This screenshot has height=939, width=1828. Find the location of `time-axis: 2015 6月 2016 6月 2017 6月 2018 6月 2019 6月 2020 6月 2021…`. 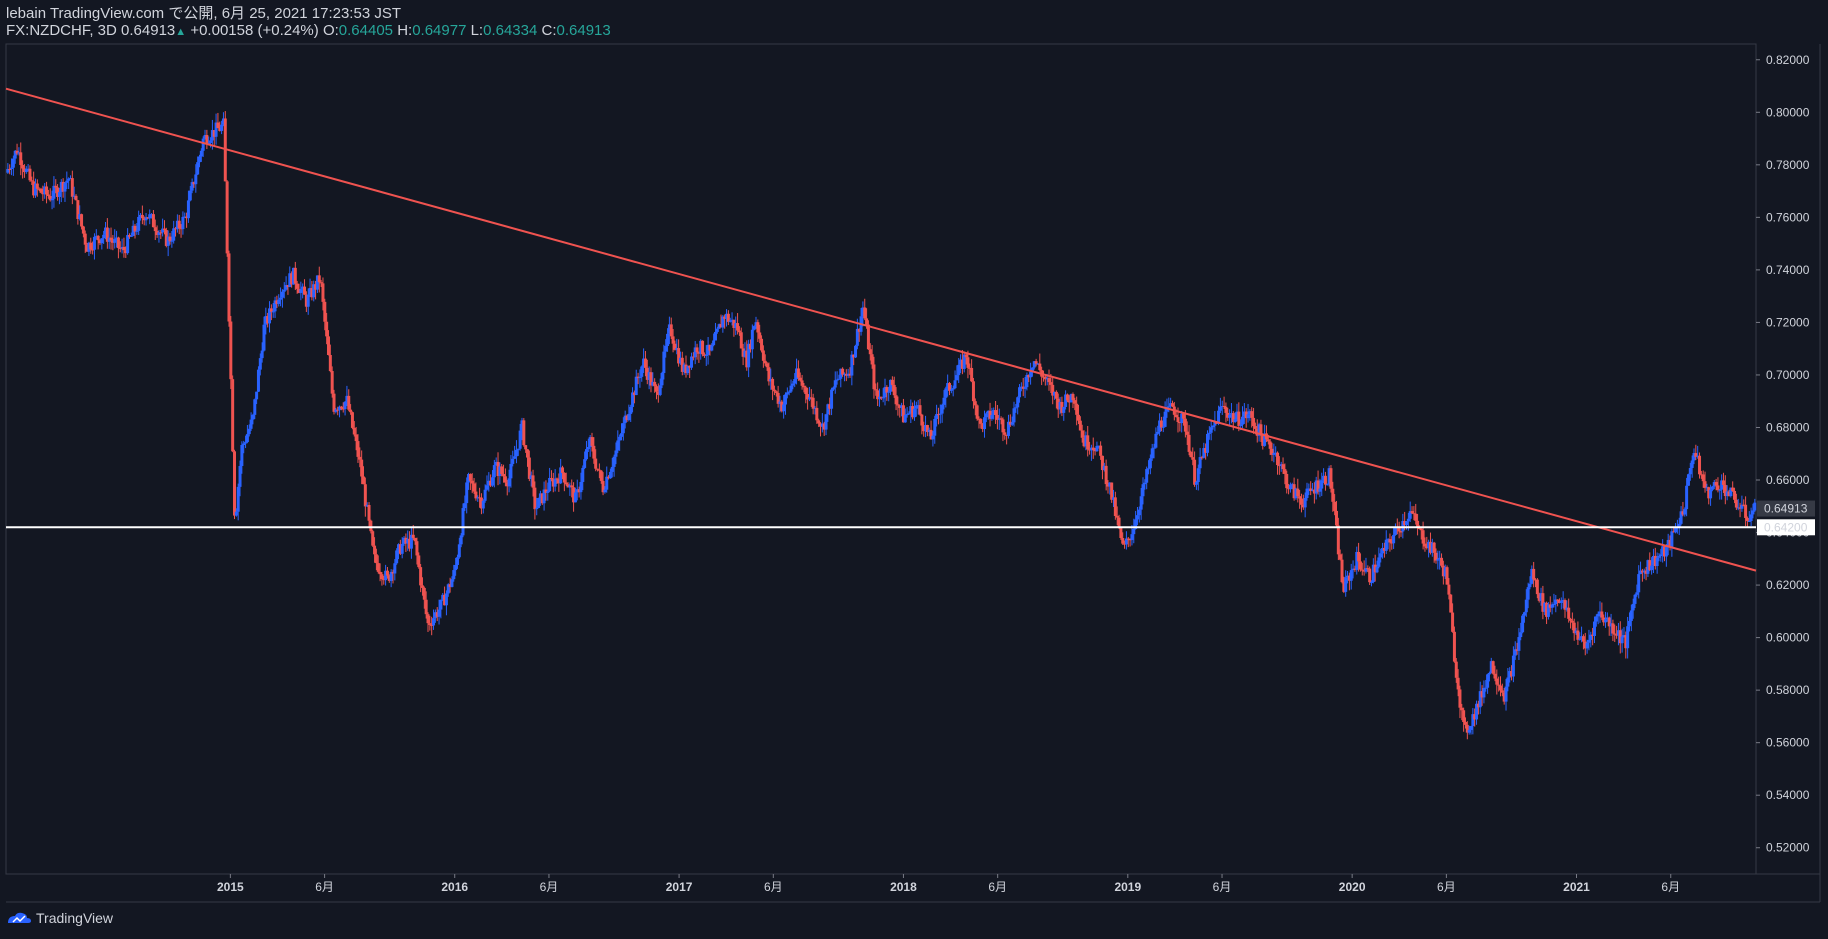

time-axis: 2015 6月 2016 6月 2017 6月 2018 6月 2019 6月 2020 6月 2021… is located at coordinates (948, 884).